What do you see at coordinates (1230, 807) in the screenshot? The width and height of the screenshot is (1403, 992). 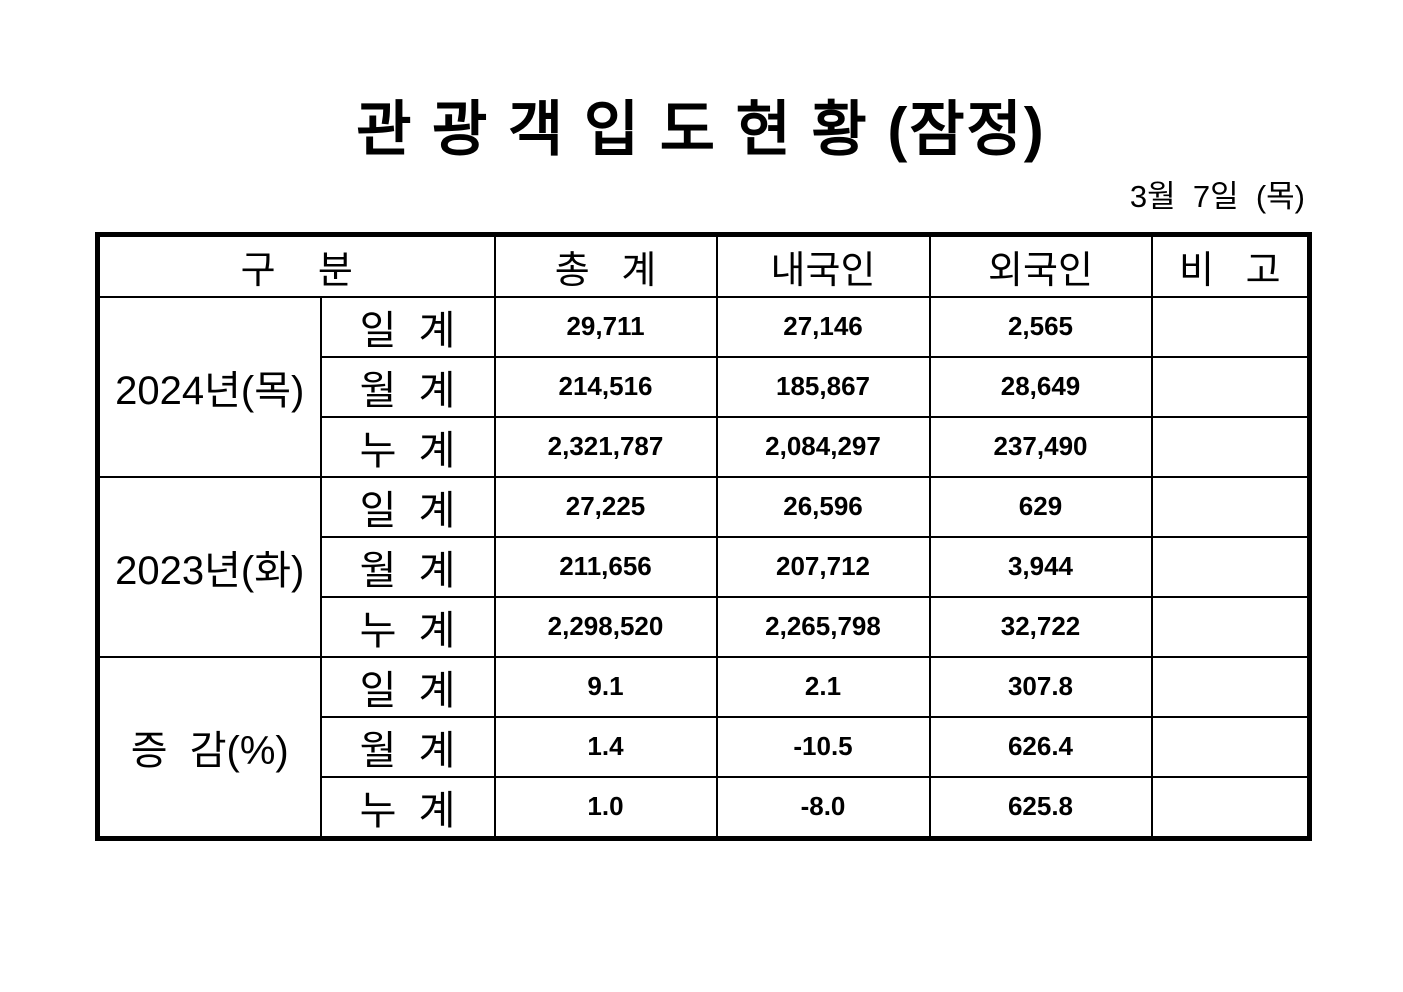 I see `note-change-cumulative` at bounding box center [1230, 807].